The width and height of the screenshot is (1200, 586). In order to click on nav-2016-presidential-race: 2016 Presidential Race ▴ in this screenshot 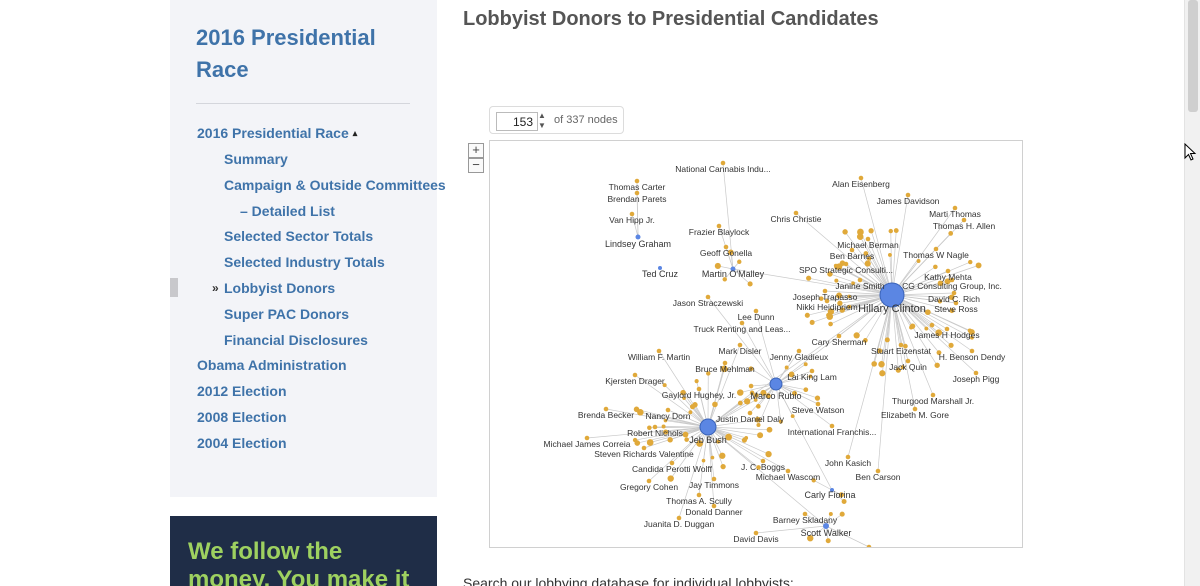, I will do `click(277, 133)`.